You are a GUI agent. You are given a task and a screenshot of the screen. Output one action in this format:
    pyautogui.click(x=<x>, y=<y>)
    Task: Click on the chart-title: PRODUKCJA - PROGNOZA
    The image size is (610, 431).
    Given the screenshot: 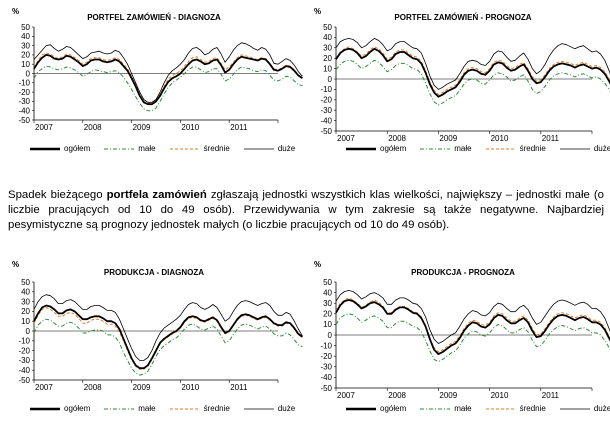 What is the action you would take?
    pyautogui.click(x=463, y=272)
    